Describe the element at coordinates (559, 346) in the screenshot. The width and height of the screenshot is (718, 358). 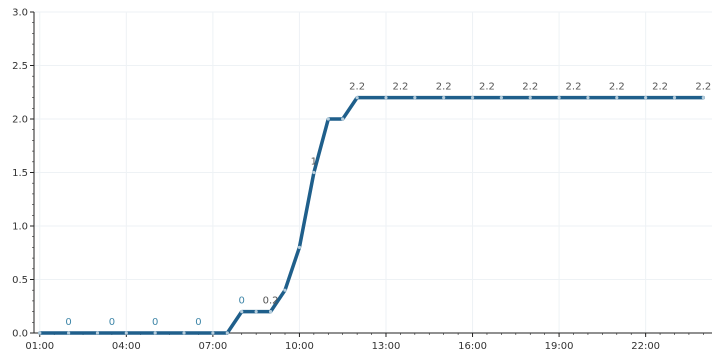
I see `x-tick-label: 19:00` at that location.